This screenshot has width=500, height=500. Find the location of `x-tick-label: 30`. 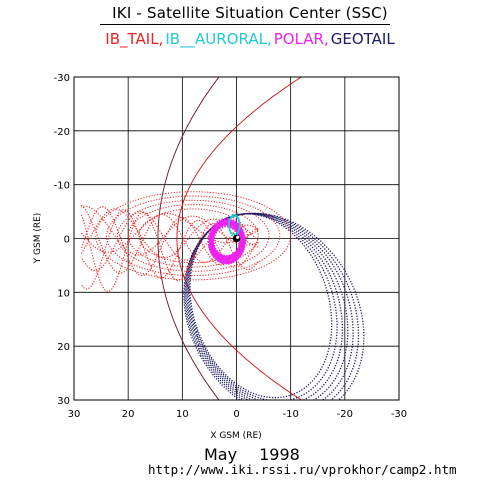

x-tick-label: 30 is located at coordinates (74, 414).